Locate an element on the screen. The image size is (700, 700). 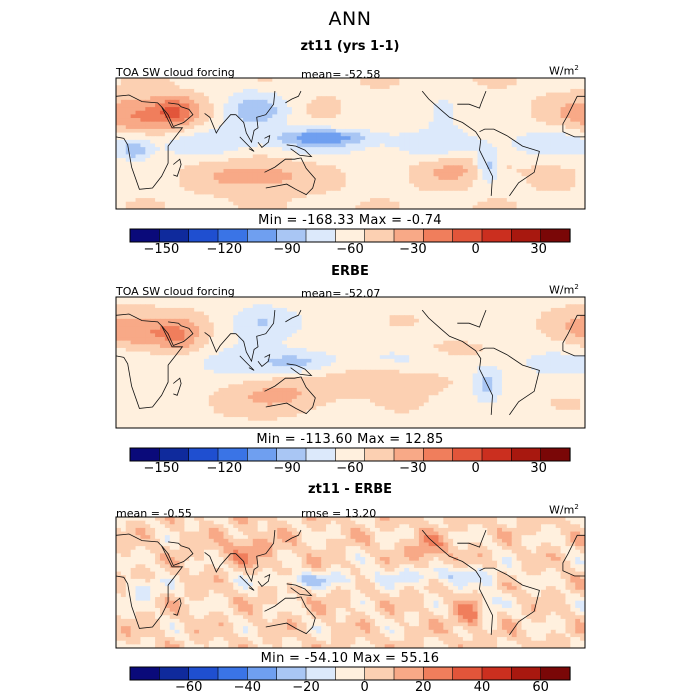
panel2-variable-label: TOA SW cloud forcing is located at coordinates (175, 291).